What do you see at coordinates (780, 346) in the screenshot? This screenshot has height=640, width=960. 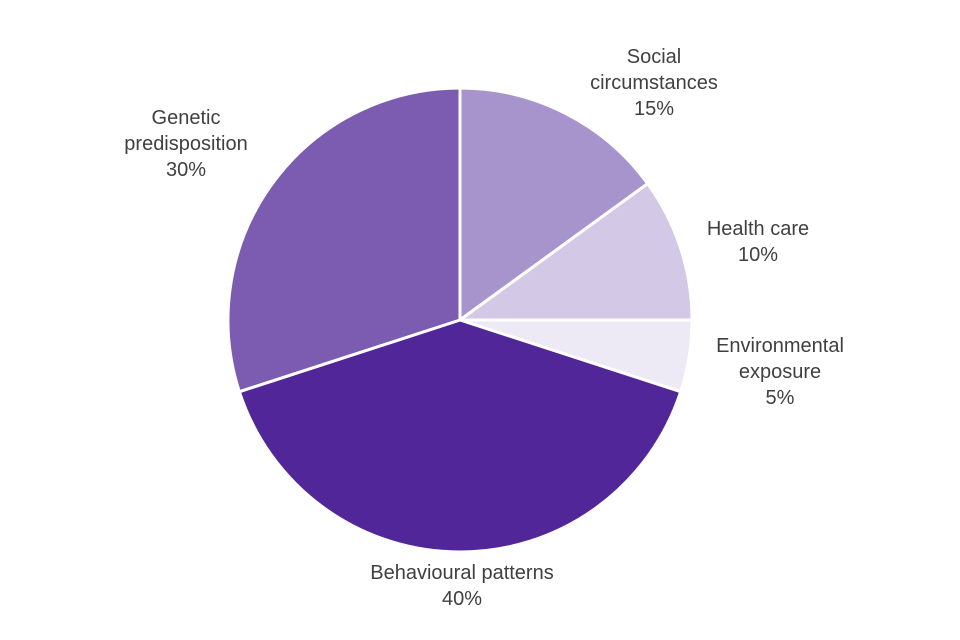 I see `slice-name-line: Environmental` at bounding box center [780, 346].